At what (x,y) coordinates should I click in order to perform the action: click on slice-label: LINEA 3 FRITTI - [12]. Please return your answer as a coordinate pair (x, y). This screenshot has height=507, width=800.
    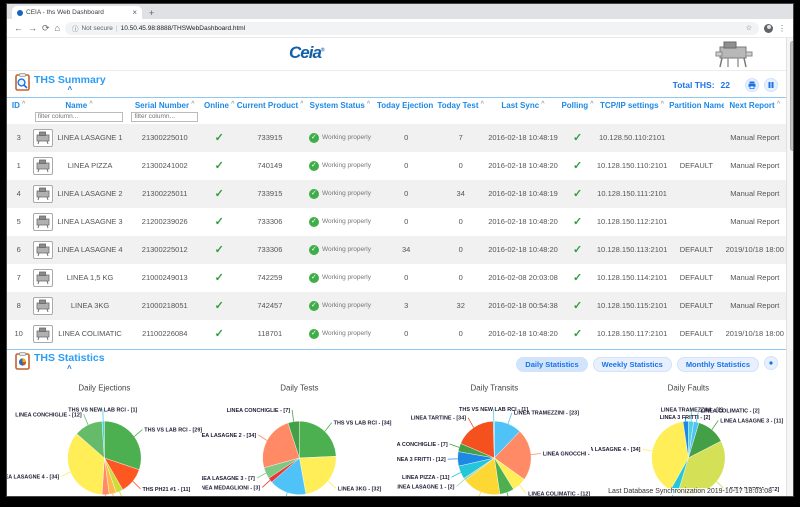
    Looking at the image, I should click on (421, 460).